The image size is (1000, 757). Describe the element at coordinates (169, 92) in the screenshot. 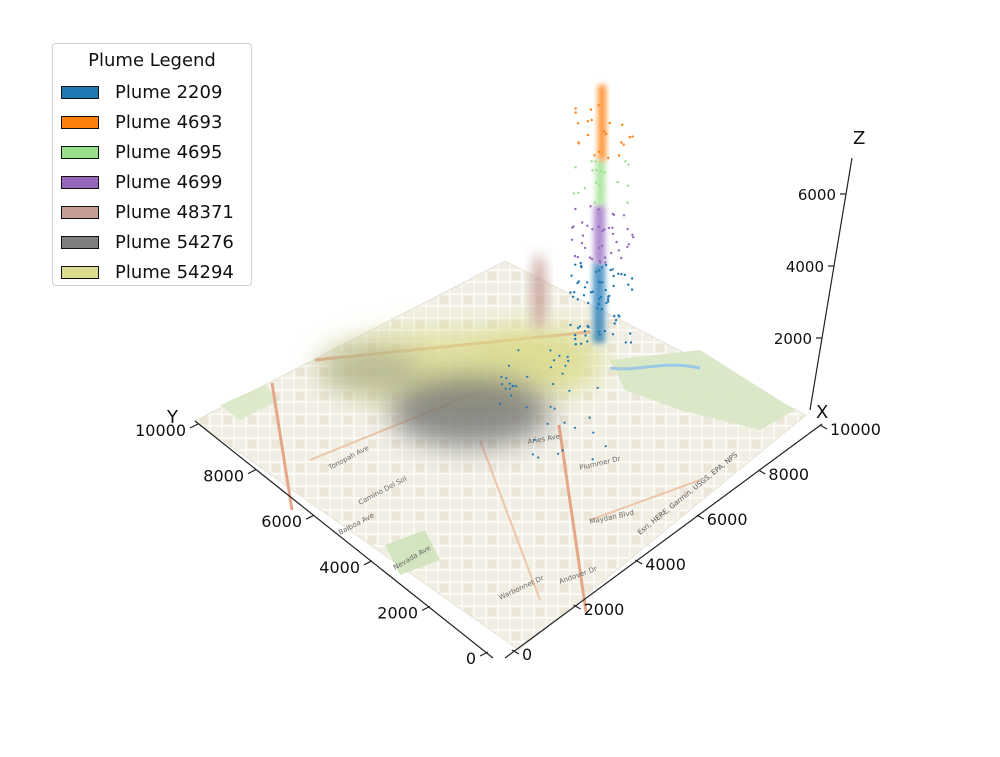

I see `legend-label: Plume 2209` at that location.